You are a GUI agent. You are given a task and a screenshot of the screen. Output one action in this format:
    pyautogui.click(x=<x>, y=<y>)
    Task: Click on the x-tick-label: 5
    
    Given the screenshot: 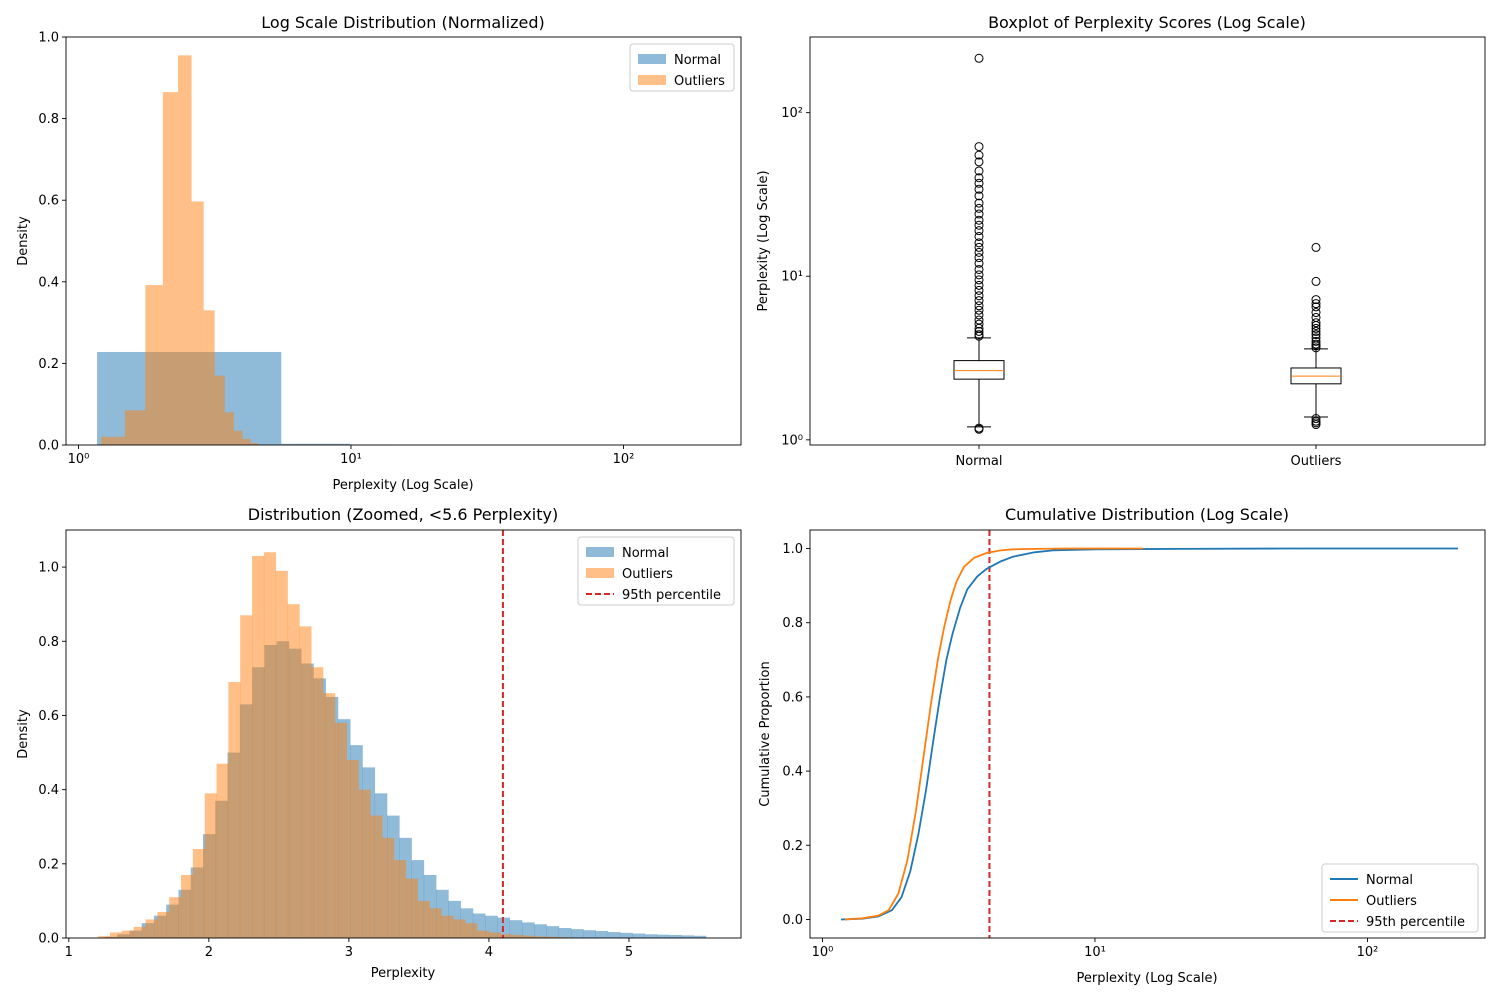 What is the action you would take?
    pyautogui.click(x=629, y=952)
    